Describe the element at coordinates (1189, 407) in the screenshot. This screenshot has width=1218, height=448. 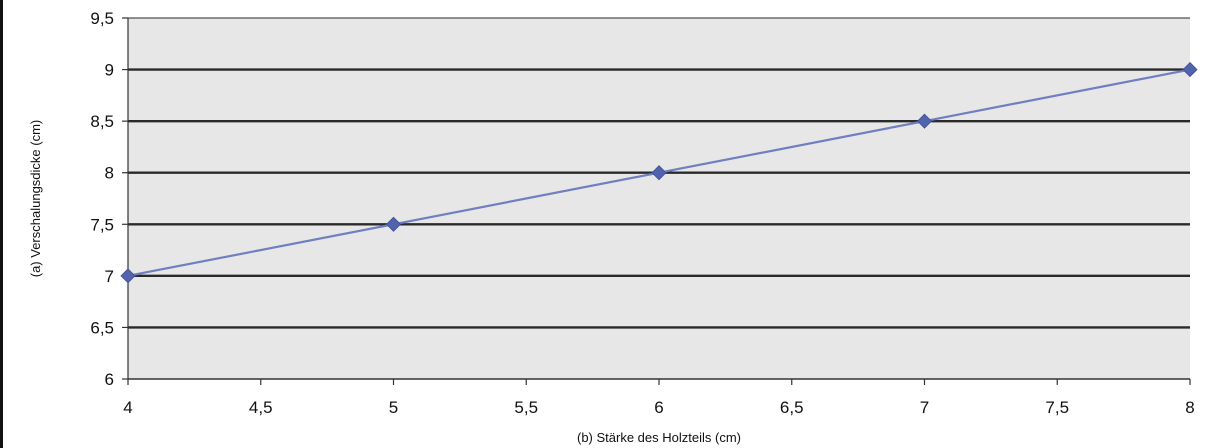
I see `tick-label-x-8: 8` at that location.